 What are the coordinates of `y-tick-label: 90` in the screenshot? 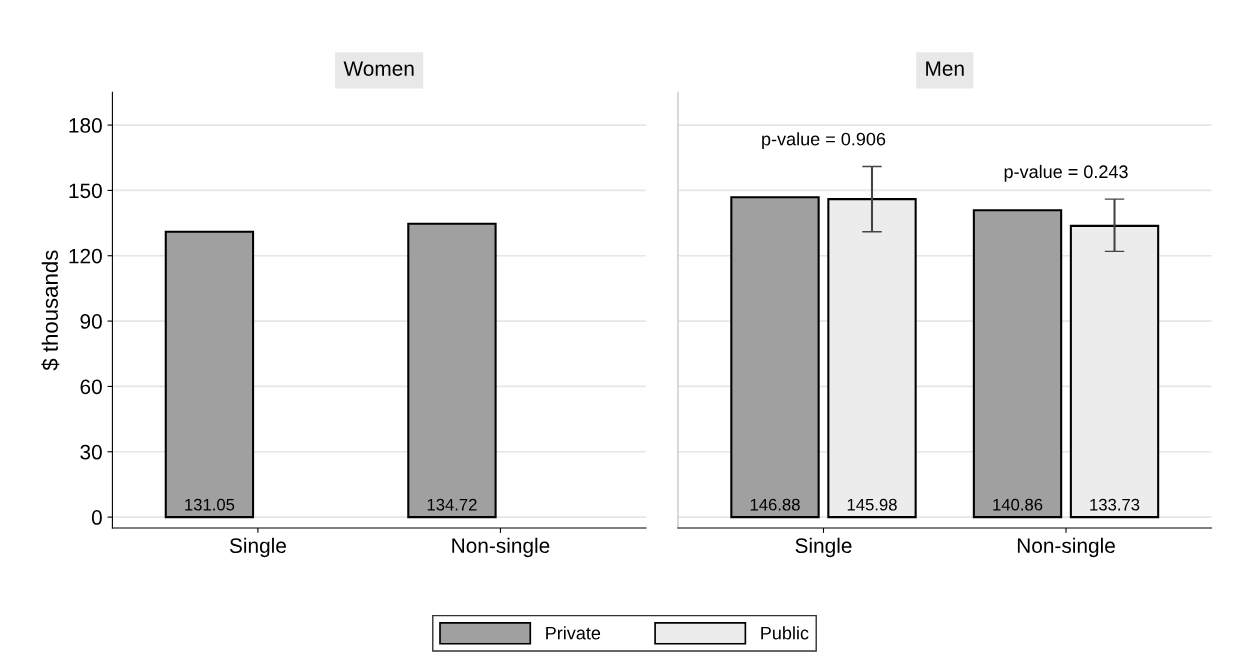 It's located at (91, 321).